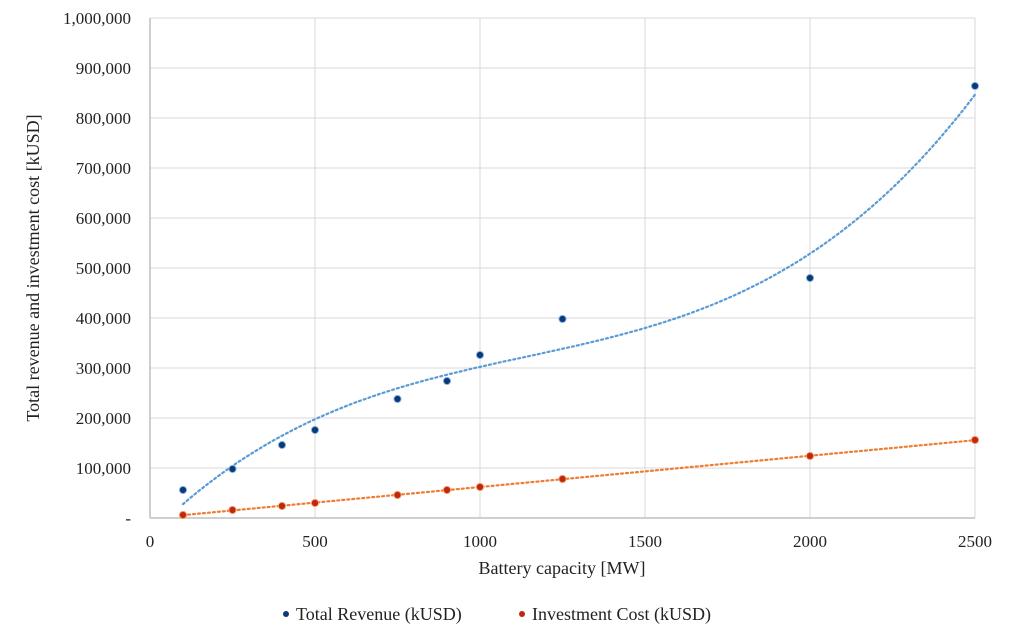 The width and height of the screenshot is (1009, 637). What do you see at coordinates (103, 68) in the screenshot?
I see `y-tick-label: 900,000` at bounding box center [103, 68].